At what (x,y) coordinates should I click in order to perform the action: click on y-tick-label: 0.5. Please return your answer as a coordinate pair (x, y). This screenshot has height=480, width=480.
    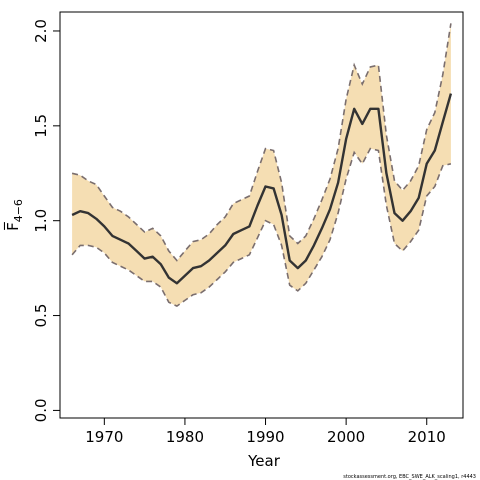
    Looking at the image, I should click on (41, 316).